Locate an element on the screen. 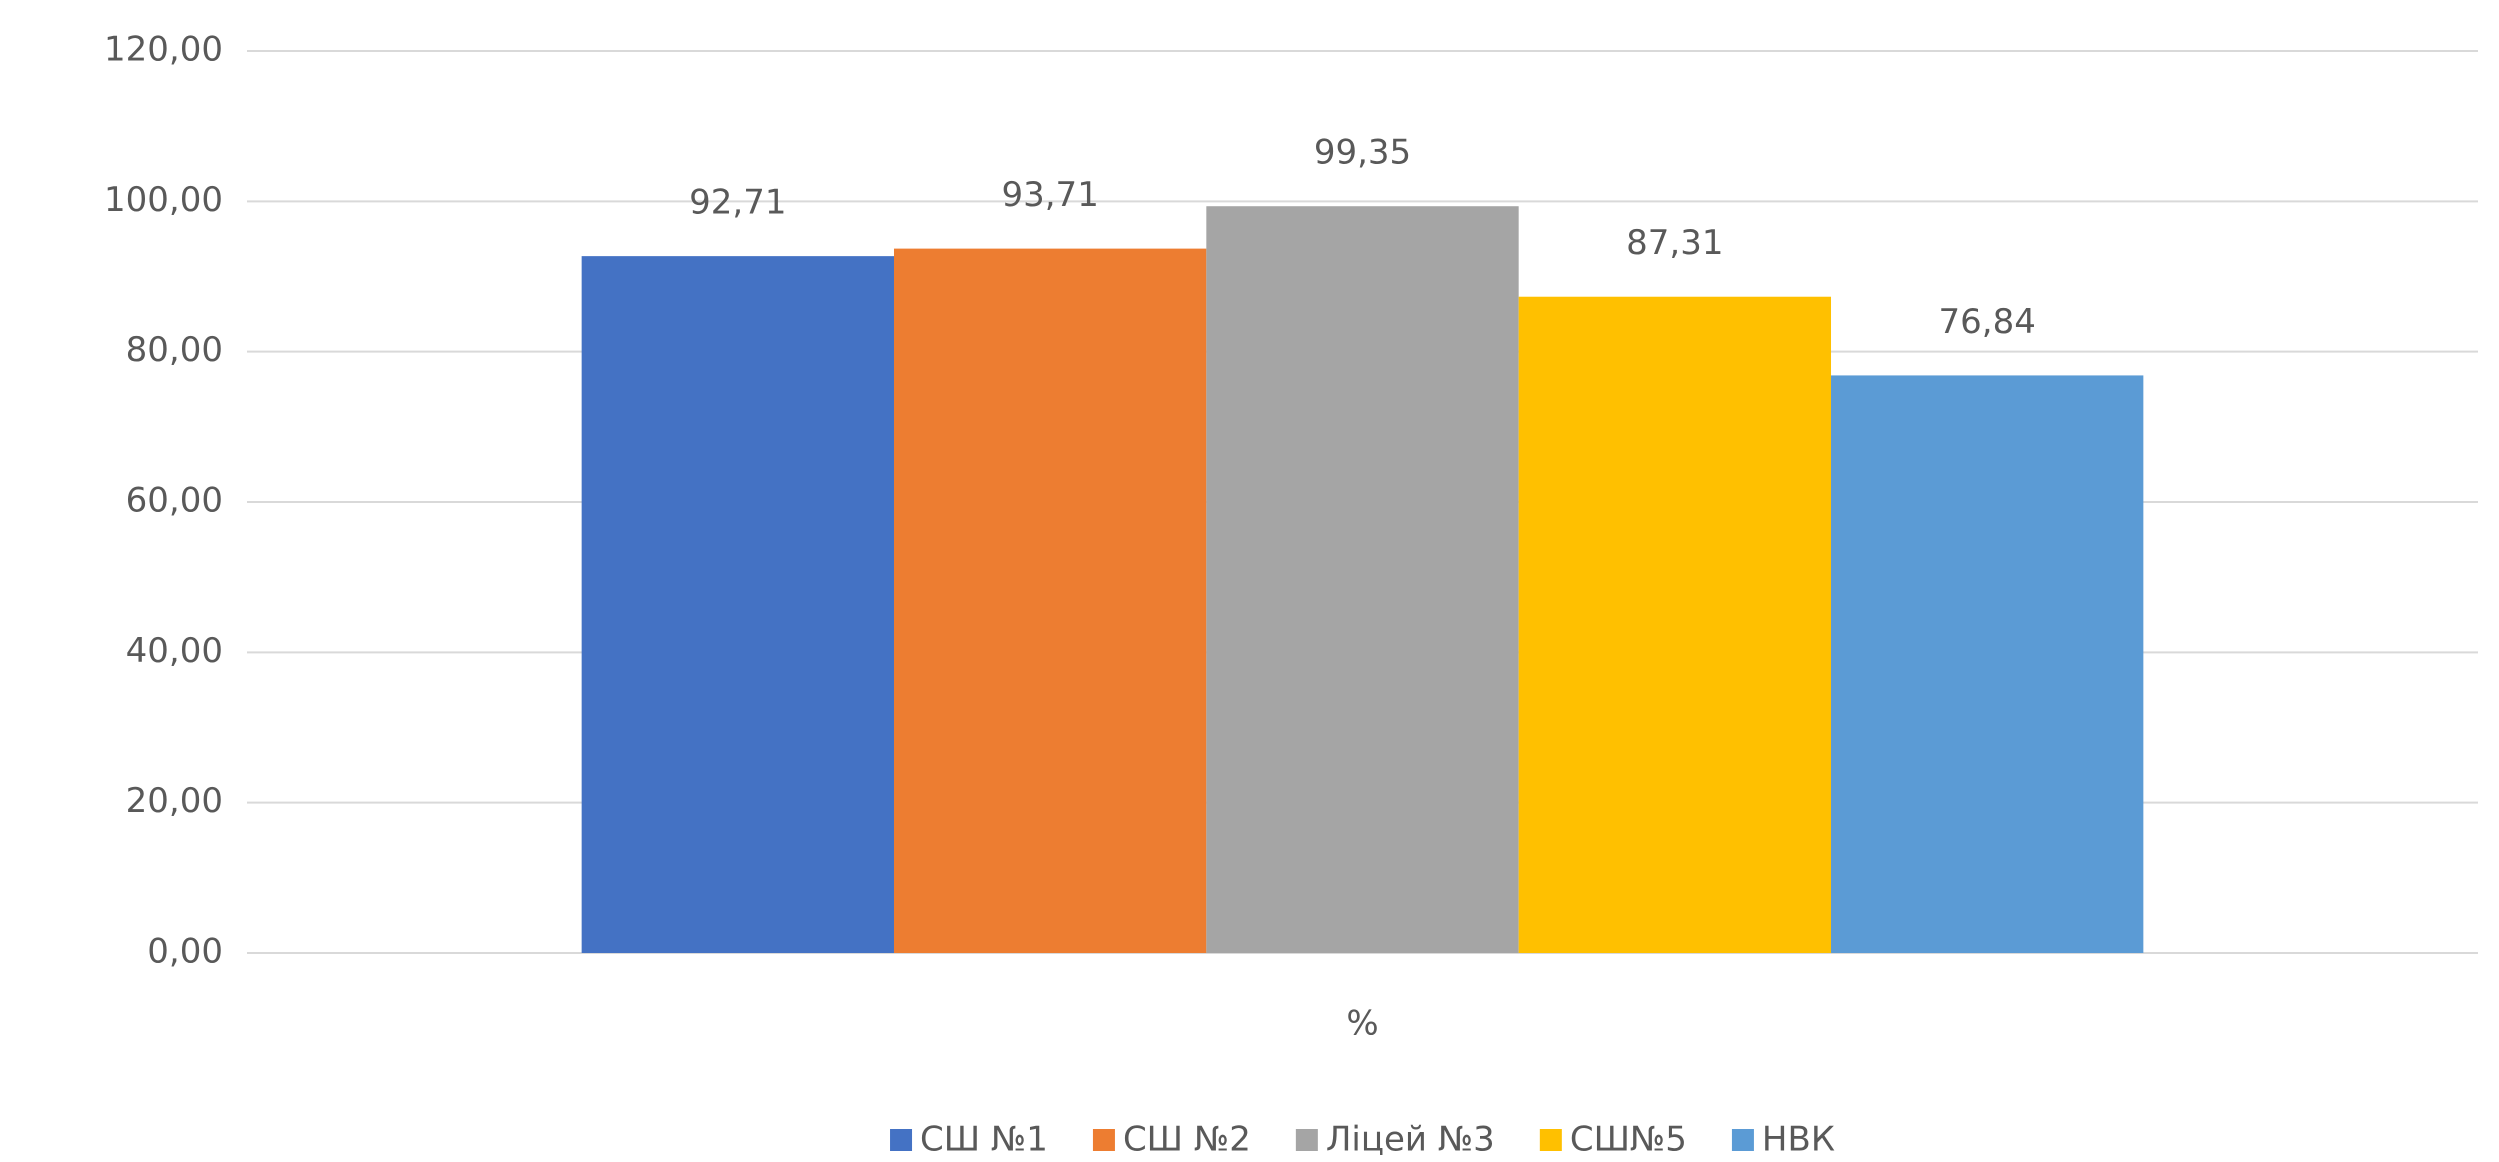  legend-label: СШ №1 is located at coordinates (984, 1140).